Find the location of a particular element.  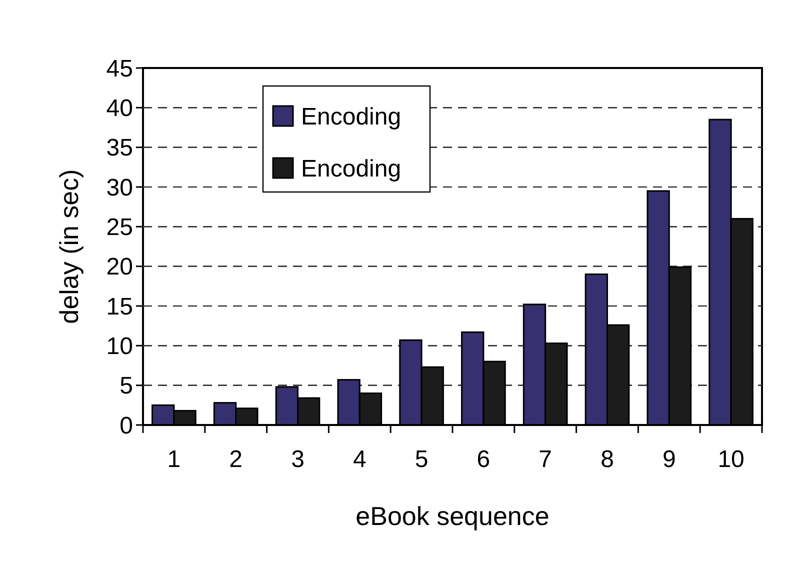

x-tick-label: 6 is located at coordinates (483, 459).